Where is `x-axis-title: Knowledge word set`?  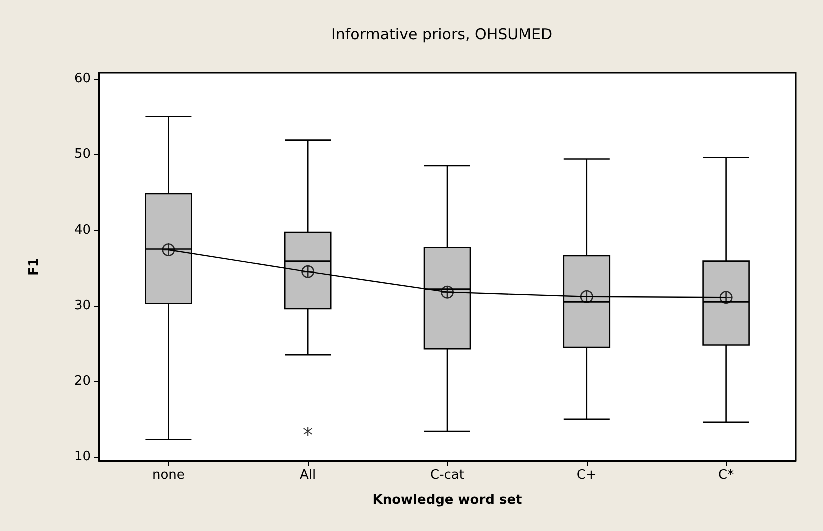 x-axis-title: Knowledge word set is located at coordinates (447, 500).